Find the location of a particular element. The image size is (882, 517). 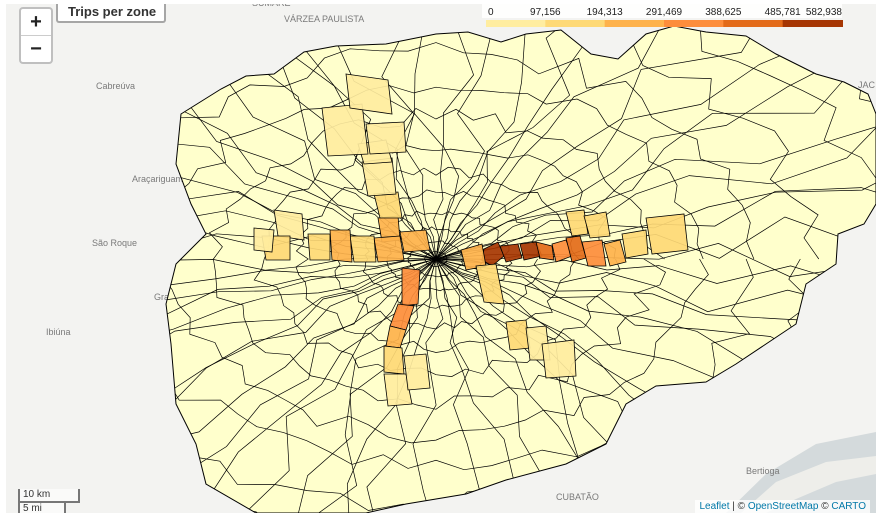

attribution-text: | © is located at coordinates (738, 506).